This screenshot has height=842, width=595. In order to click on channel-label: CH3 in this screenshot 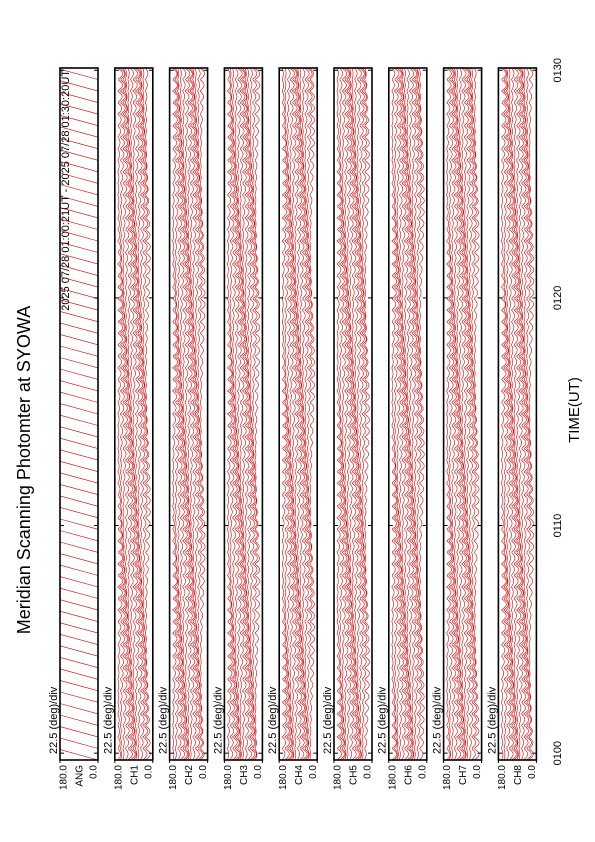, I will do `click(244, 775)`.